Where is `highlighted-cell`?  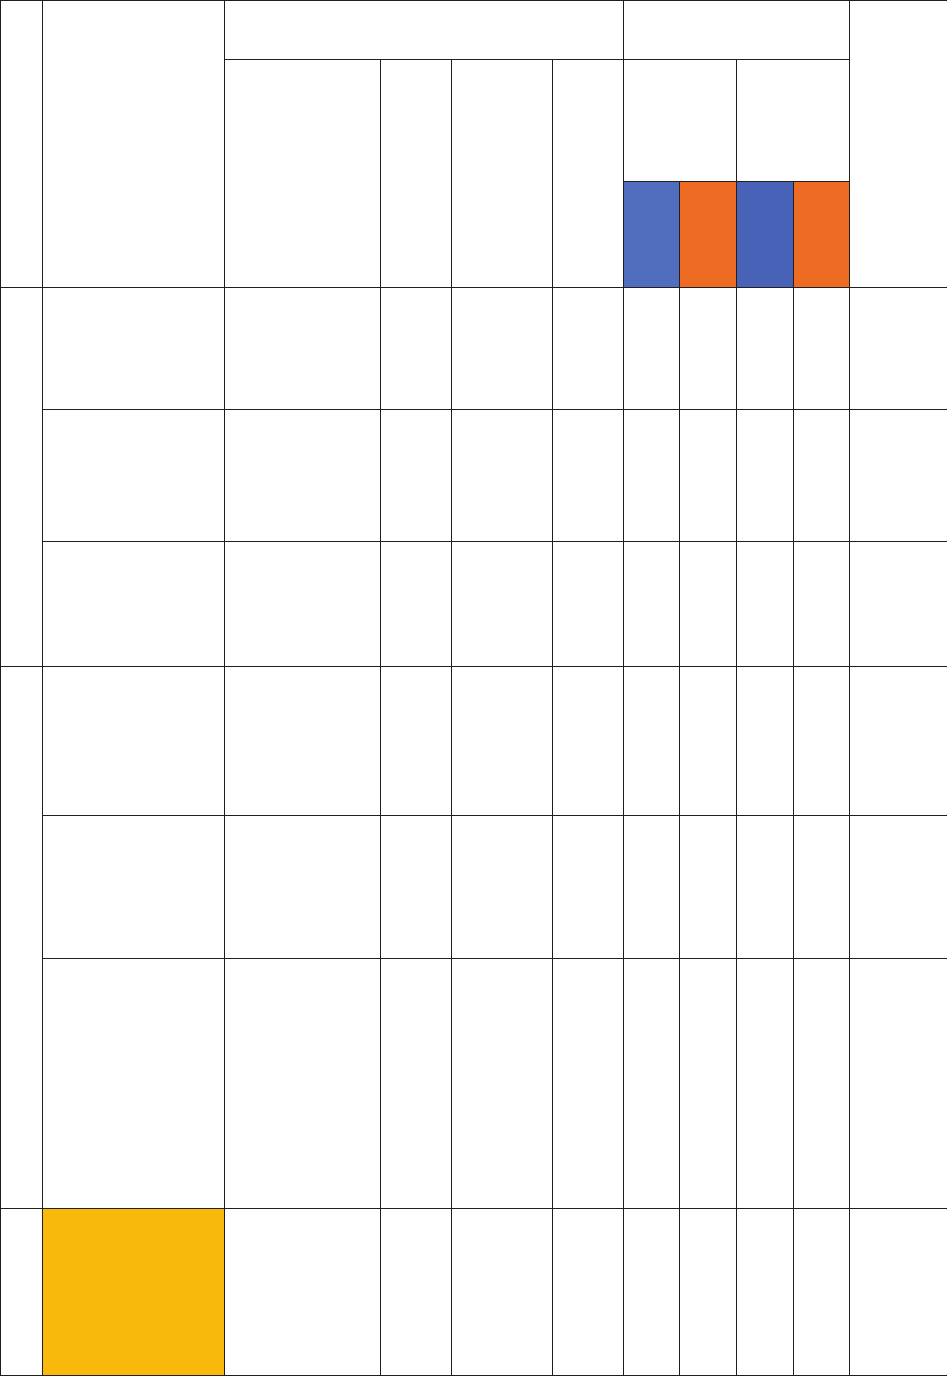
highlighted-cell is located at coordinates (133, 1292).